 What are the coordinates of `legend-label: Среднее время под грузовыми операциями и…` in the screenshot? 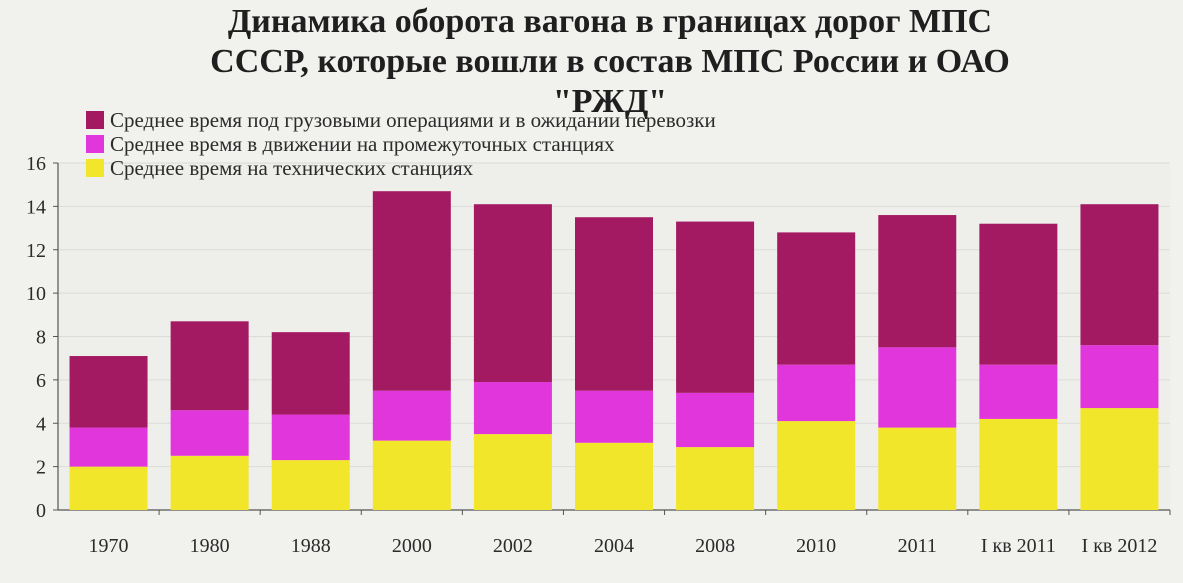 It's located at (413, 120).